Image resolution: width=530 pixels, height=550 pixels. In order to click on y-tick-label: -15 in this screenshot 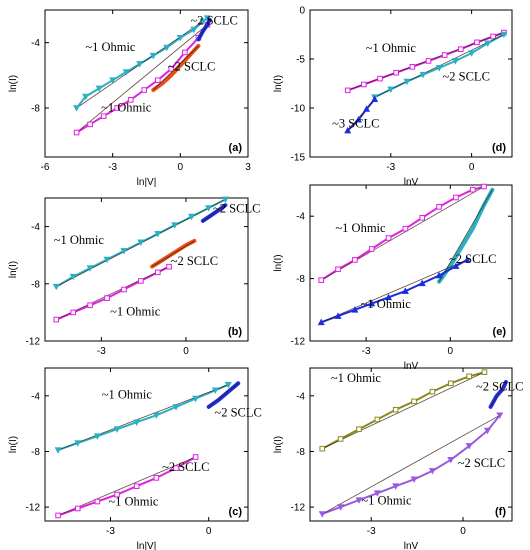, I will do `click(298, 158)`.